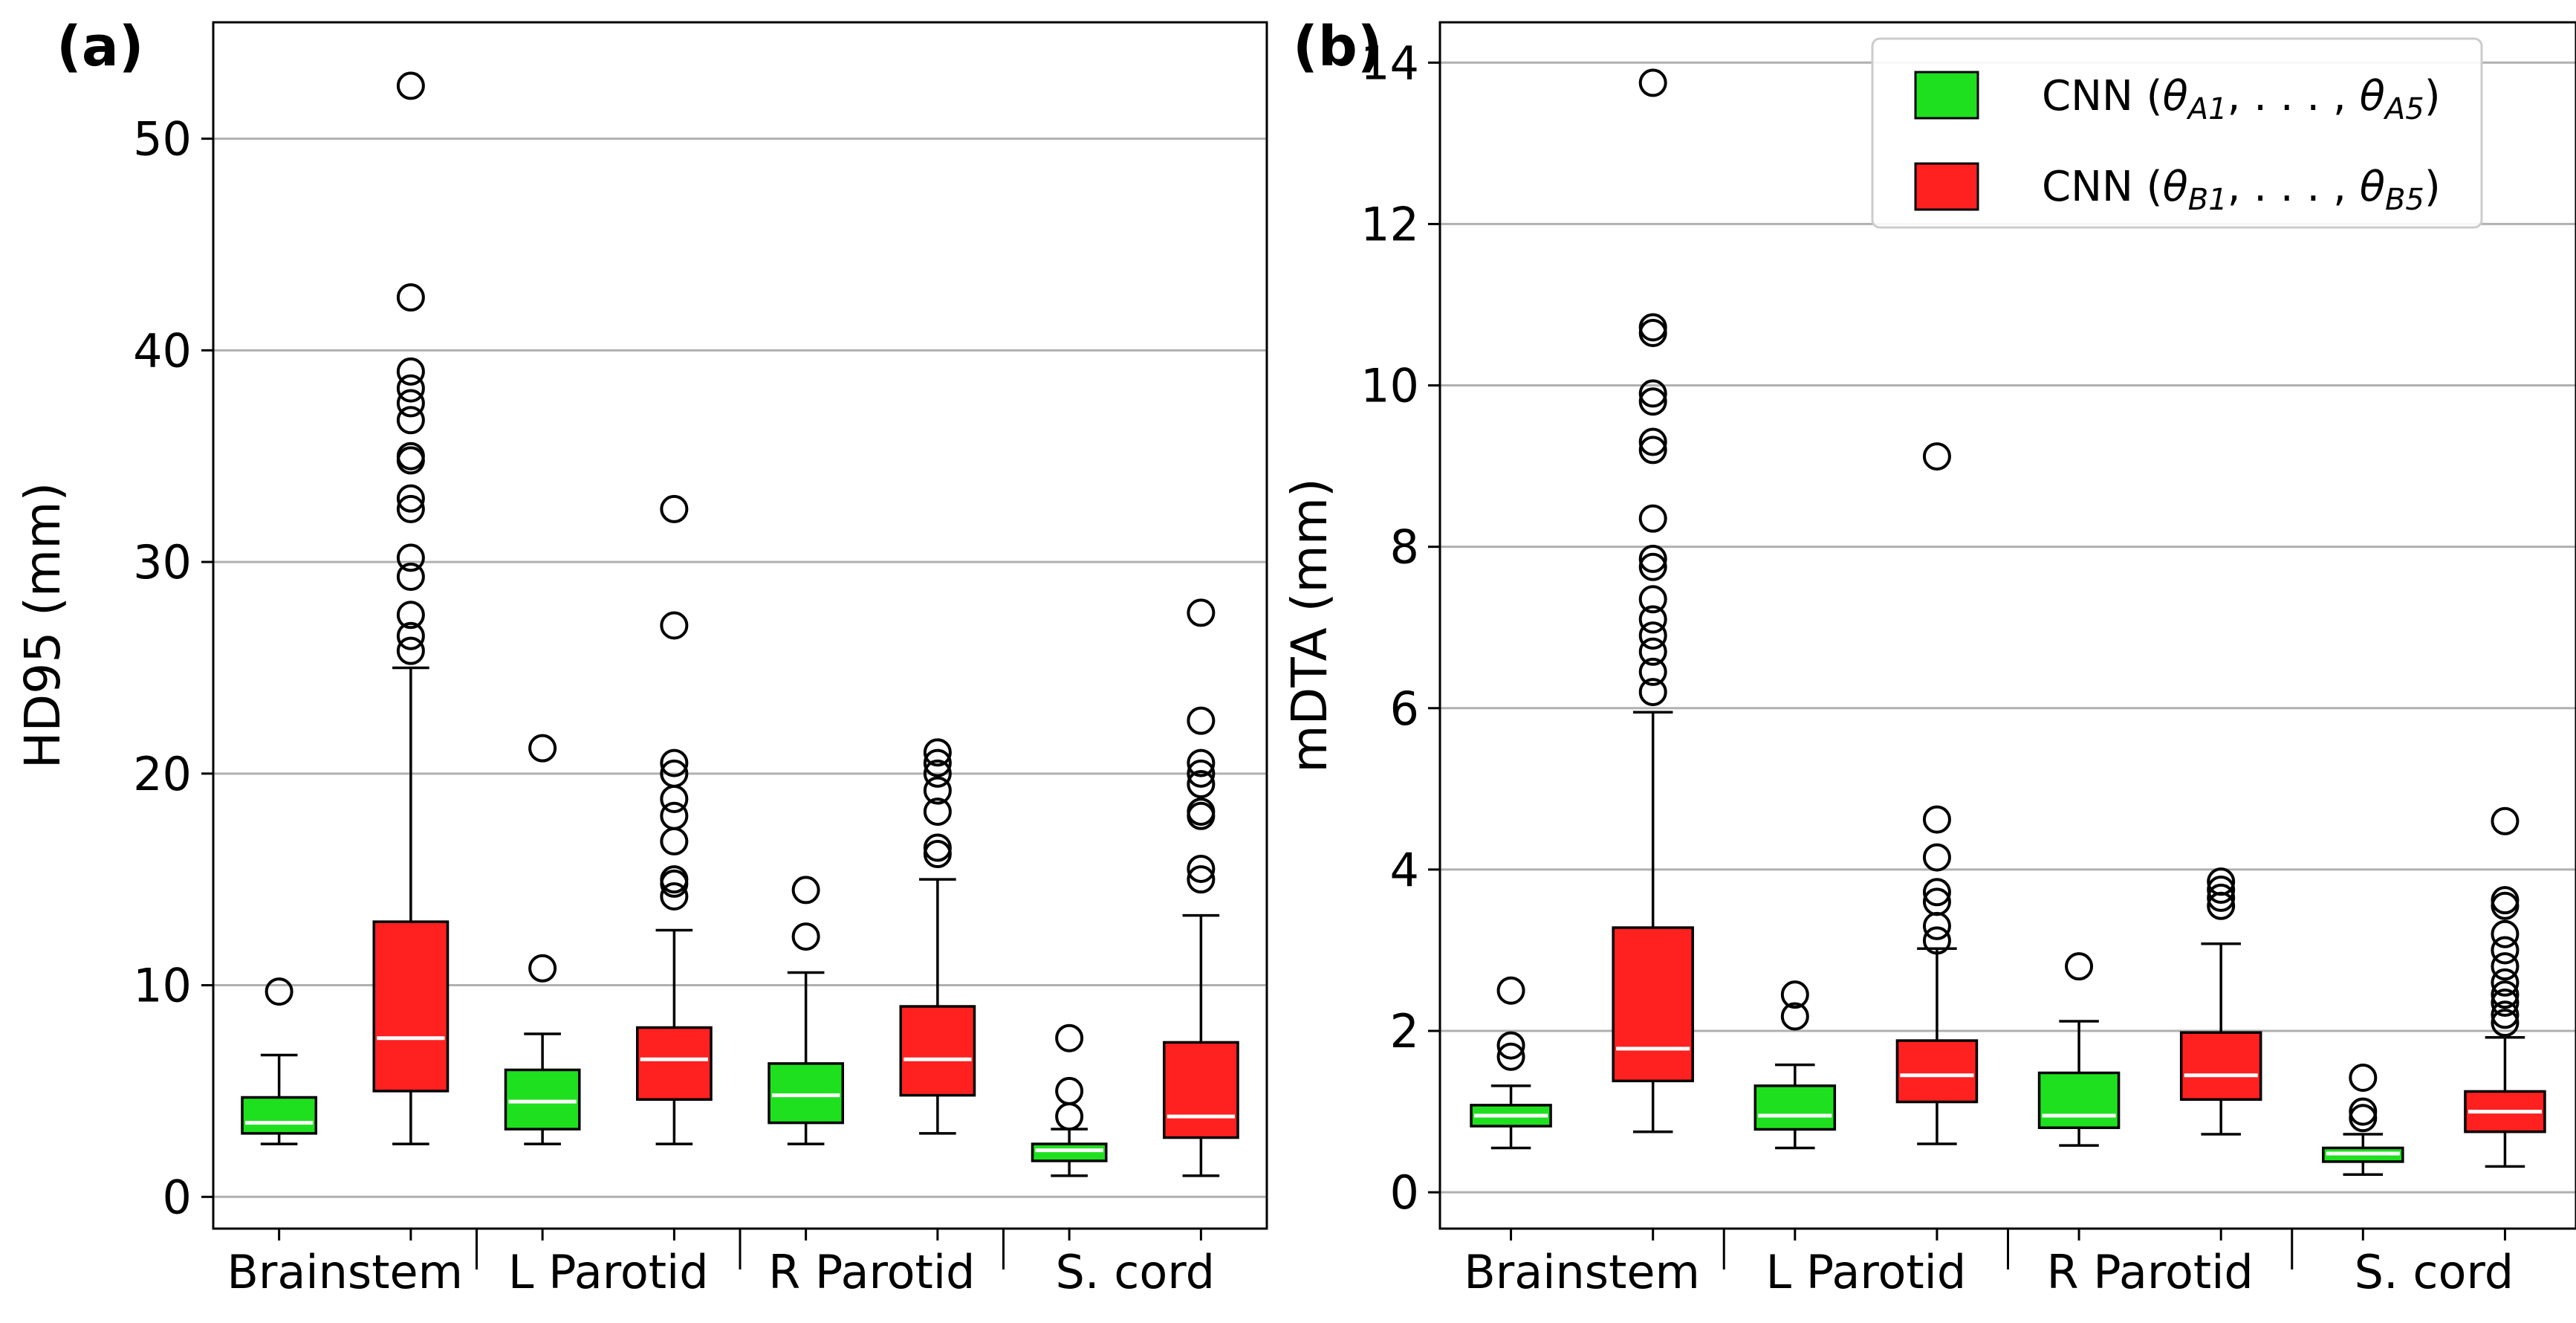 Image resolution: width=2576 pixels, height=1323 pixels. What do you see at coordinates (2434, 1272) in the screenshot?
I see `panel-b-category-label: S. cord` at bounding box center [2434, 1272].